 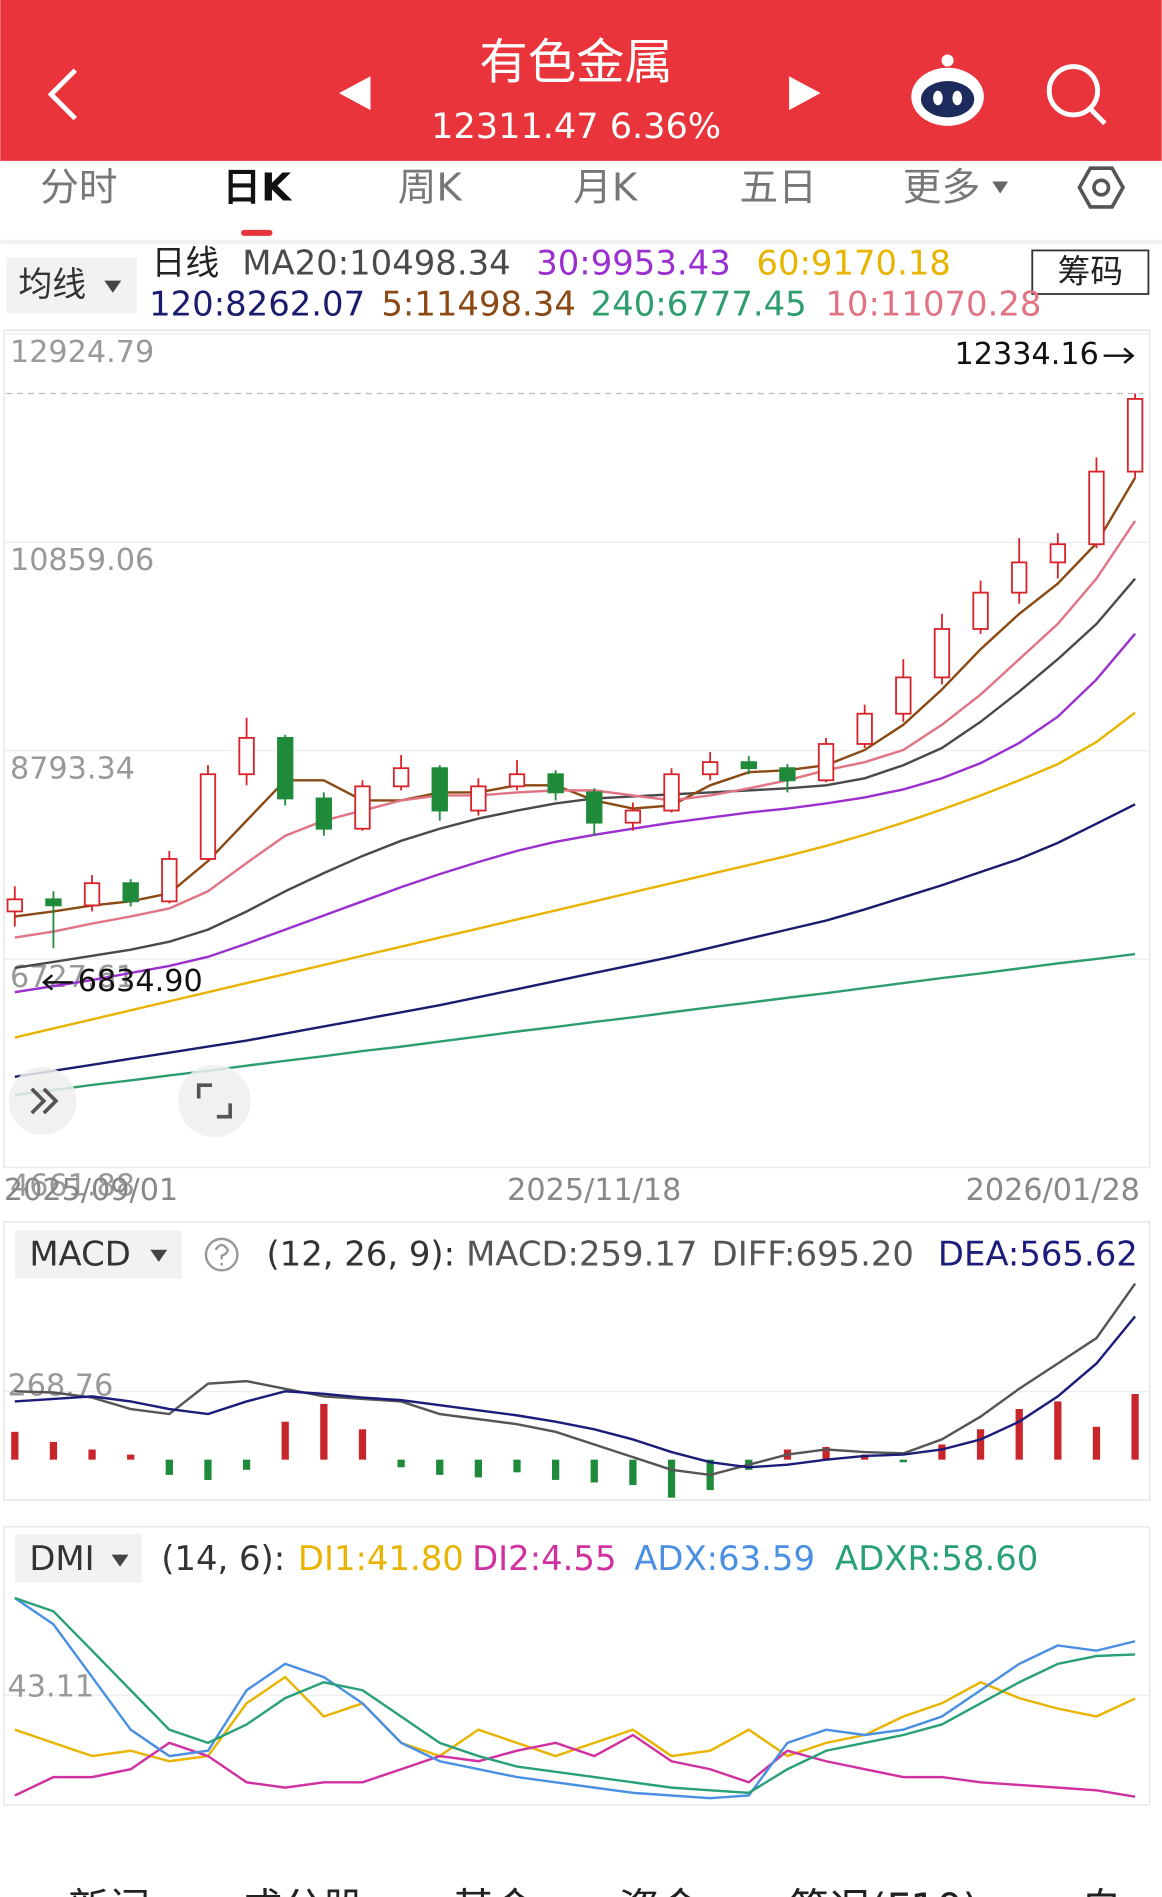 I want to click on subtitle: 12311.47 6.36%, so click(x=576, y=126).